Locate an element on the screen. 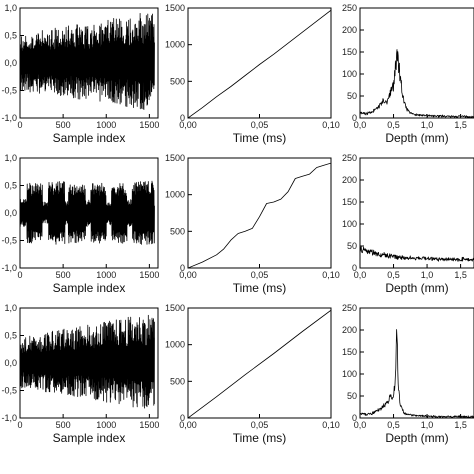 The image size is (474, 474). plot-frame-r3c2 is located at coordinates (259, 363).